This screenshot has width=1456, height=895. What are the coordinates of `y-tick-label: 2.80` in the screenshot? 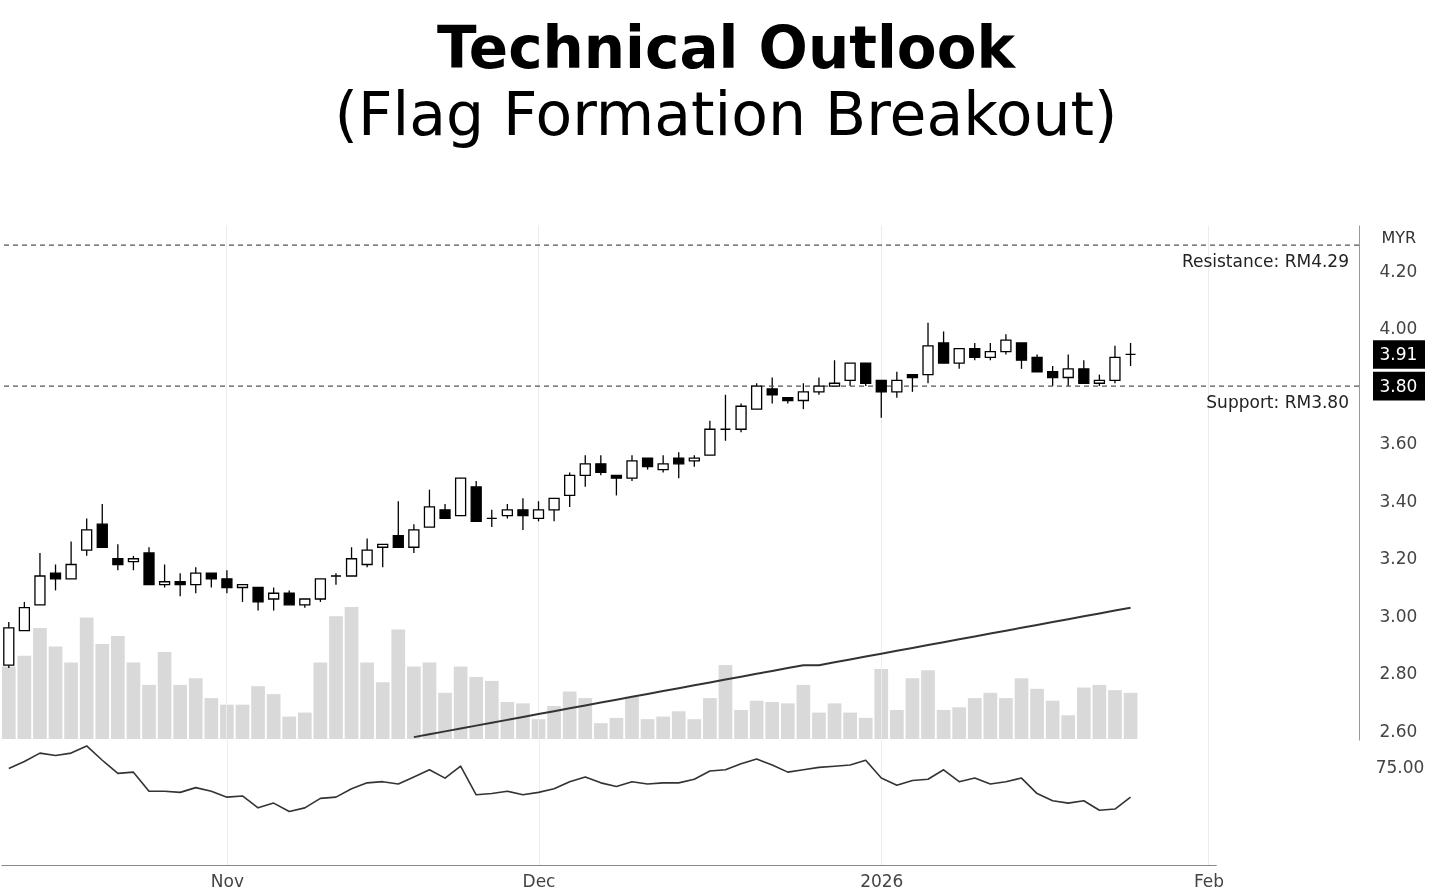 It's located at (1398, 673).